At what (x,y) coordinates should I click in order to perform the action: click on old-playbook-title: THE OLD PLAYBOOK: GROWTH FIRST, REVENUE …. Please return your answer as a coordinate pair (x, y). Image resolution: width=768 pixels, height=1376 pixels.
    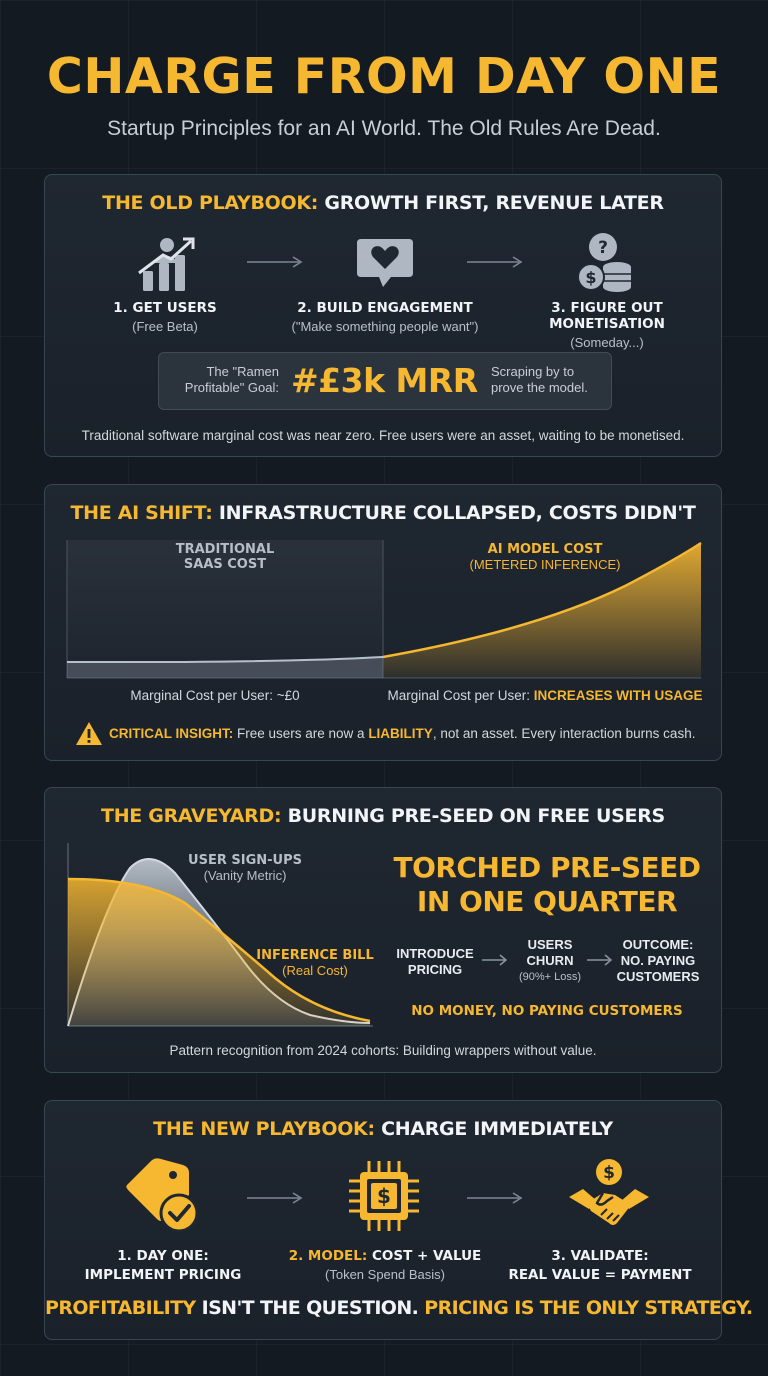
    Looking at the image, I should click on (383, 203).